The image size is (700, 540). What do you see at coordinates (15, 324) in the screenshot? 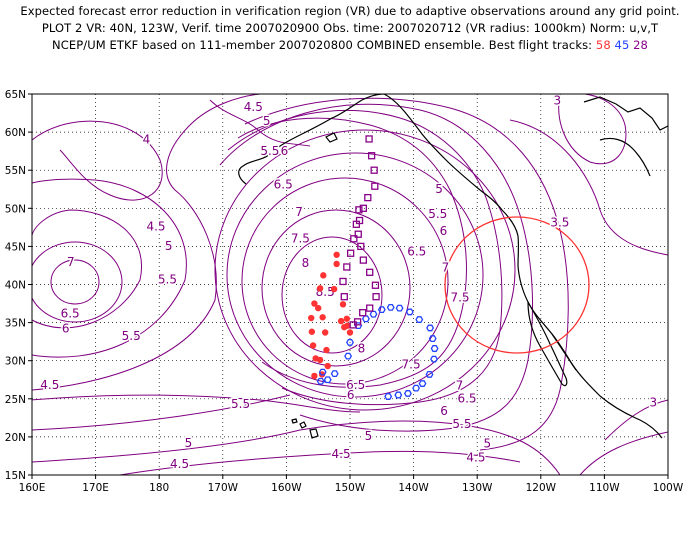
I see `lat-tick-label: 35N` at bounding box center [15, 324].